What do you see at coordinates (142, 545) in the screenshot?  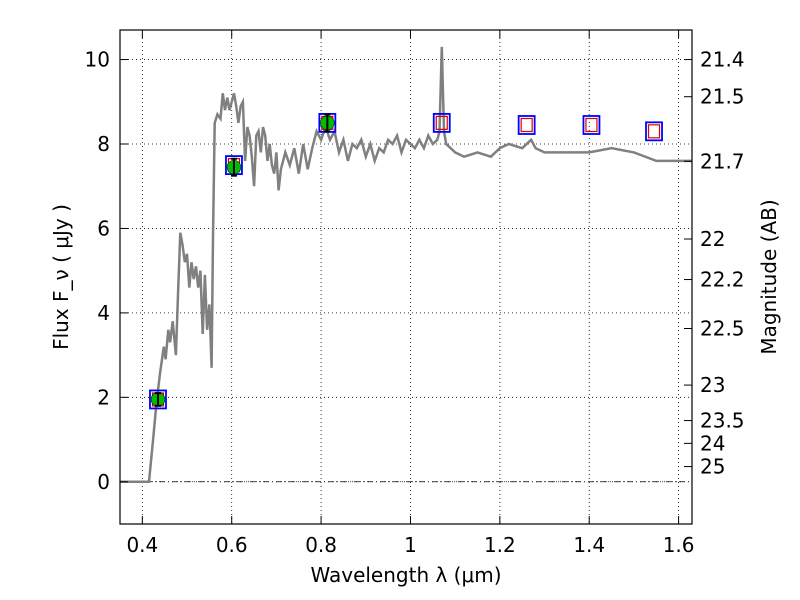 I see `x-tick-label: 0.4` at bounding box center [142, 545].